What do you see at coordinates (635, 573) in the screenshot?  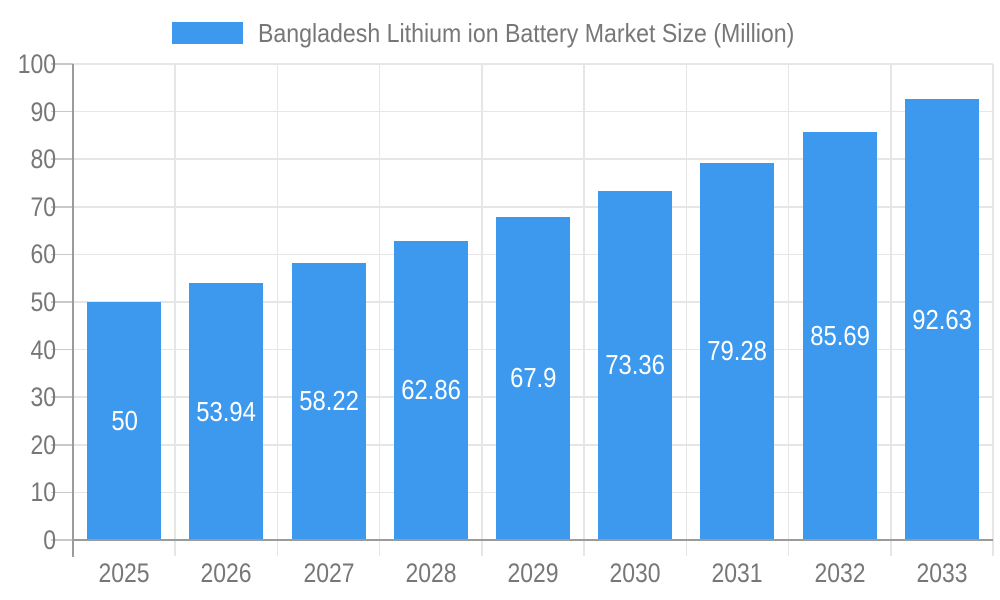 I see `x-tick-label: 2030` at bounding box center [635, 573].